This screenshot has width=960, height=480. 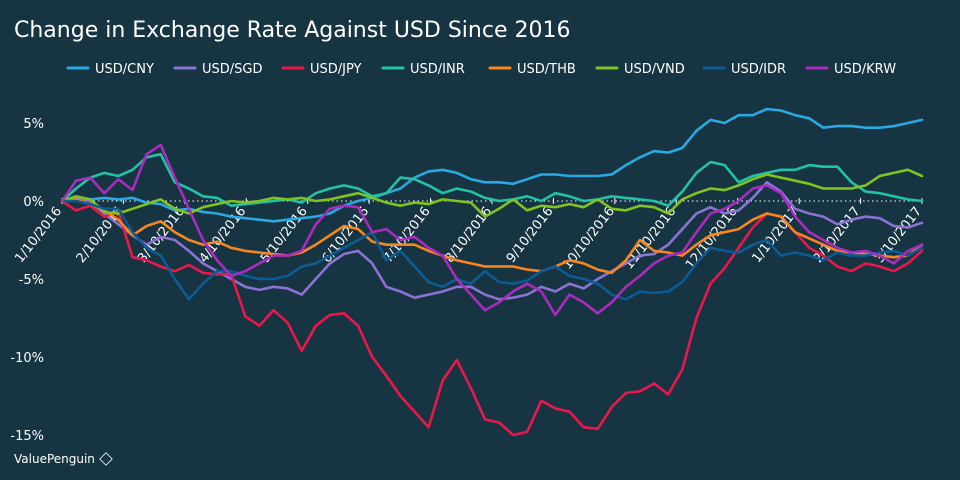 I want to click on legend-label: USD/SGD, so click(x=232, y=69).